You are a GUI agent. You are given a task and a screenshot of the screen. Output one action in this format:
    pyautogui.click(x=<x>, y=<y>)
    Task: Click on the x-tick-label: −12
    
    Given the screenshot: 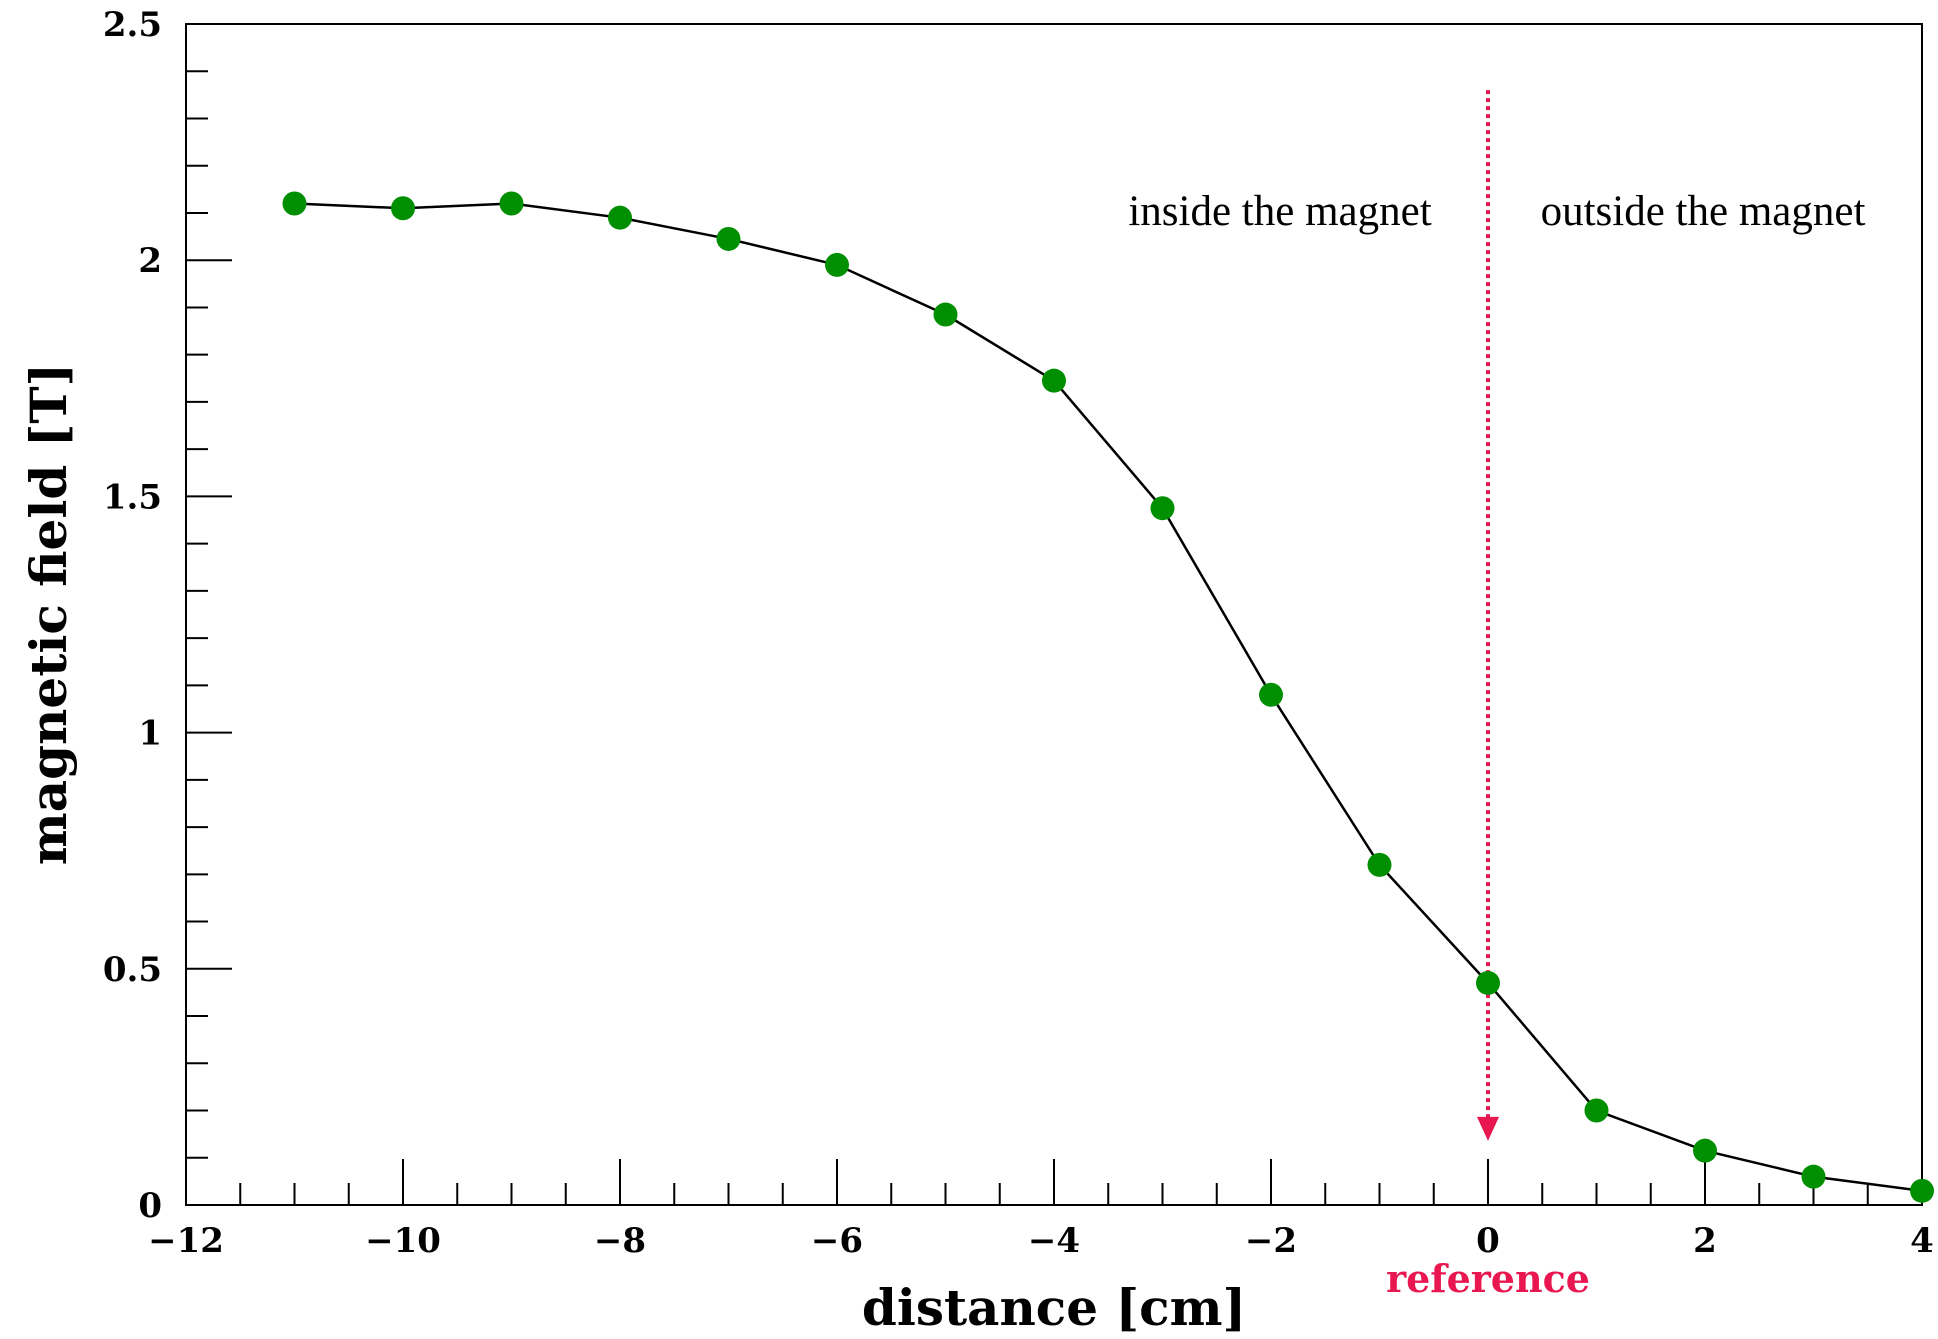 What is the action you would take?
    pyautogui.click(x=186, y=1241)
    